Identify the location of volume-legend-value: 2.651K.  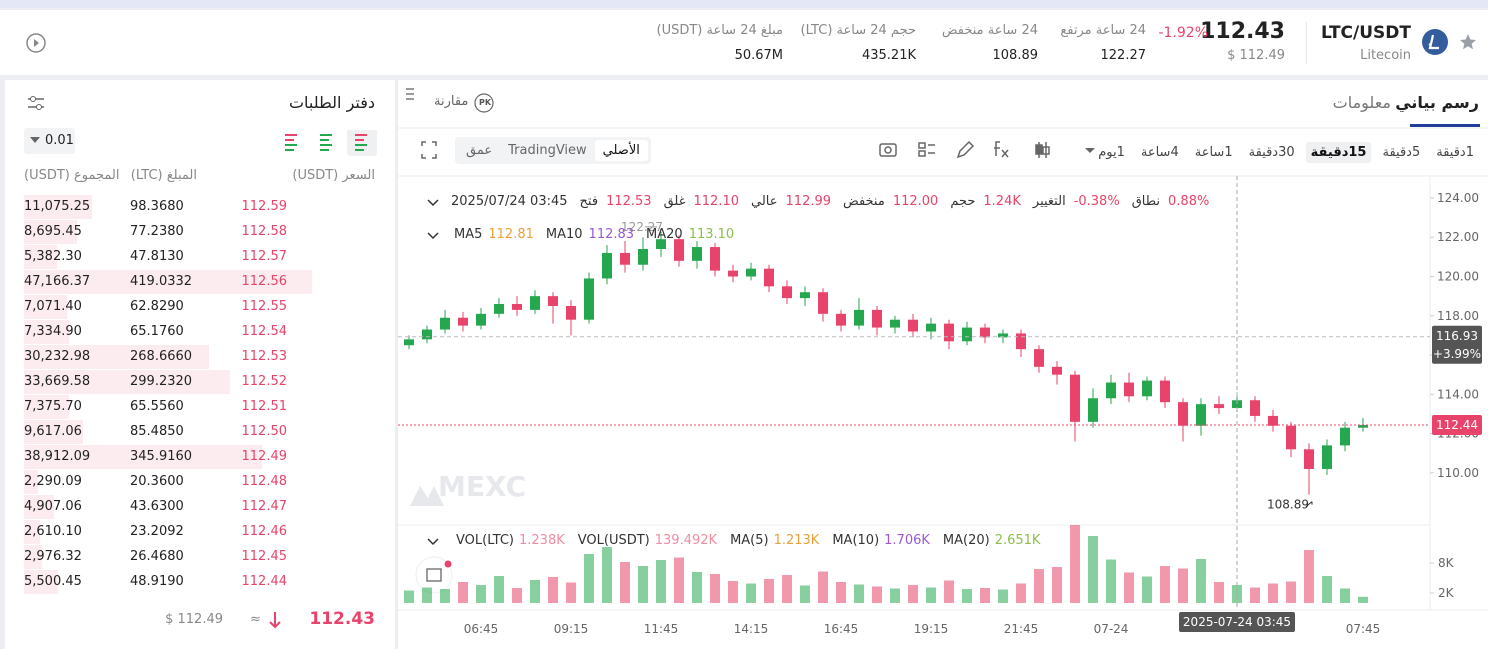
(1017, 540).